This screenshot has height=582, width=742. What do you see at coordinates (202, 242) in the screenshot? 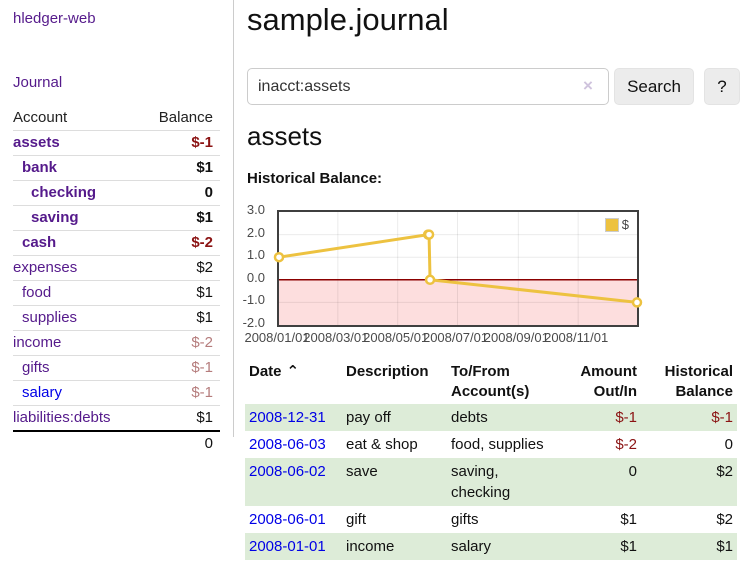
I see `account-balance: $-2` at bounding box center [202, 242].